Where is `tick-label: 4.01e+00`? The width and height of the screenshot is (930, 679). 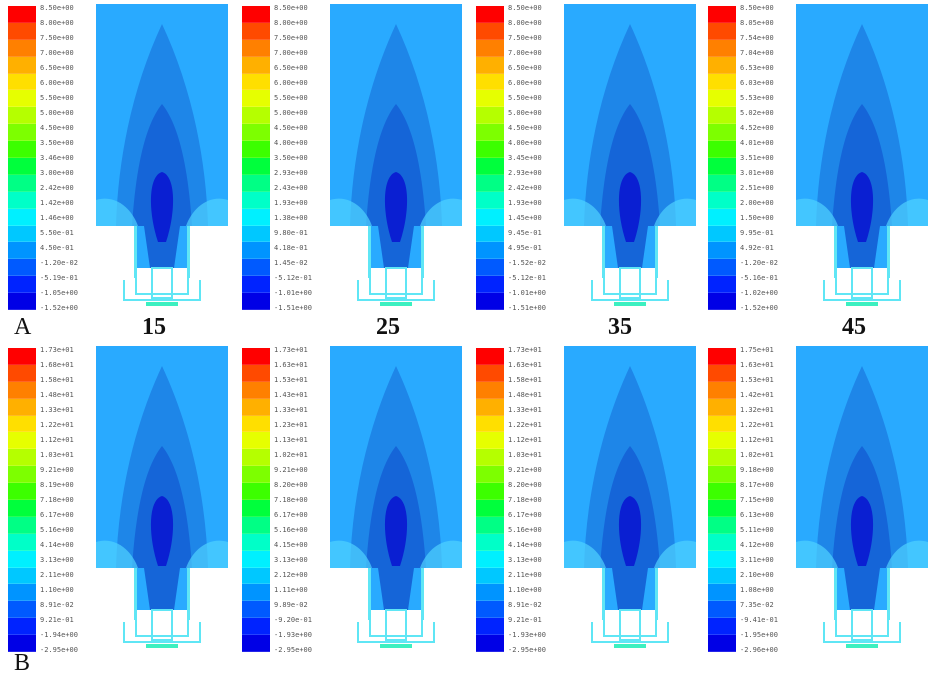
tick-label: 4.01e+00 is located at coordinates (757, 143).